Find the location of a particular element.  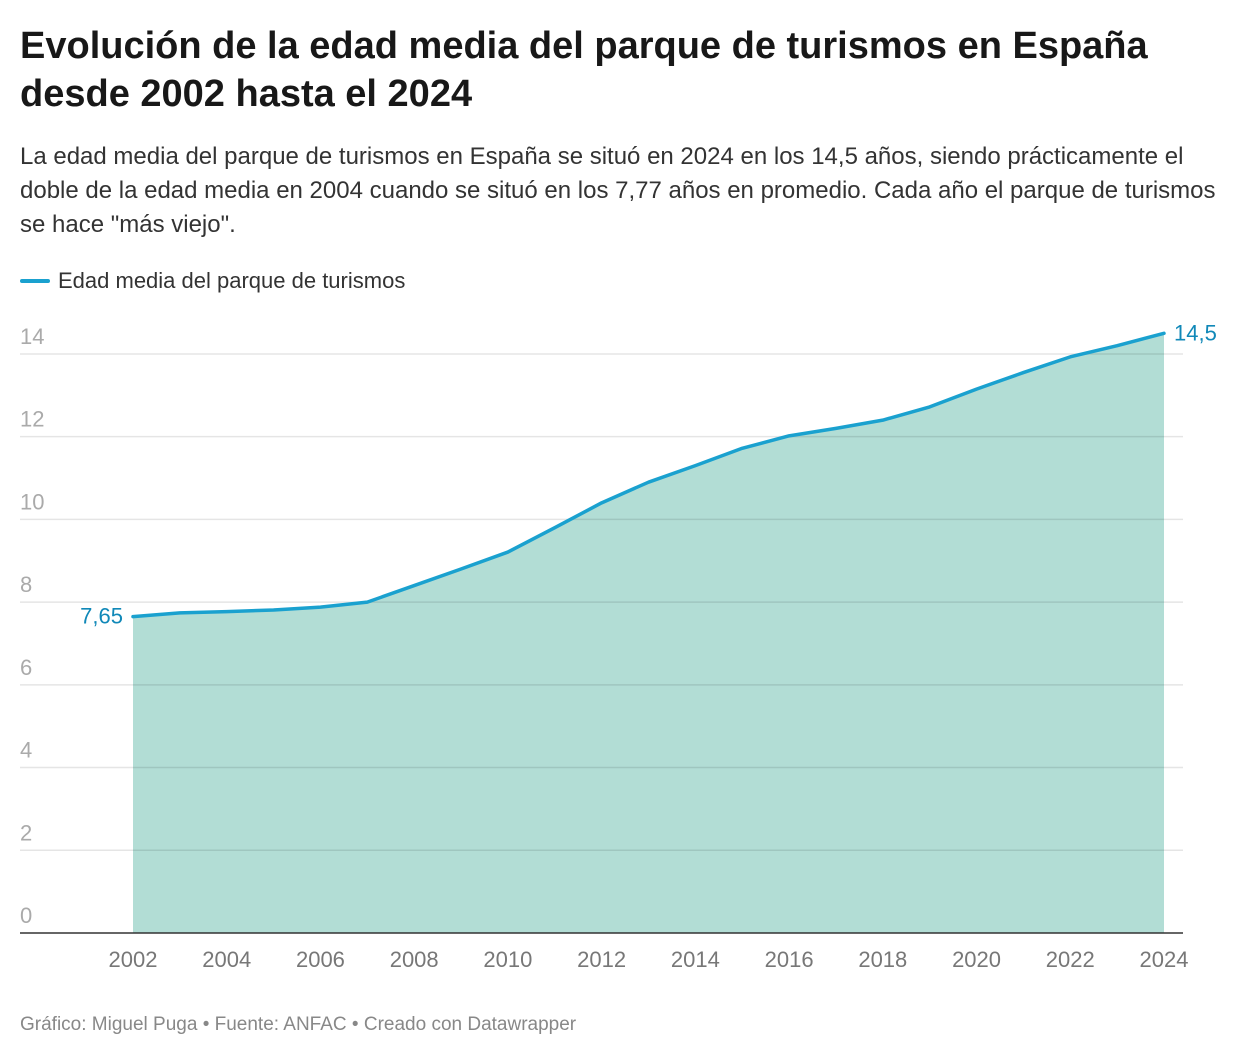

legend: Edad media del parque de turismos is located at coordinates (212, 281).